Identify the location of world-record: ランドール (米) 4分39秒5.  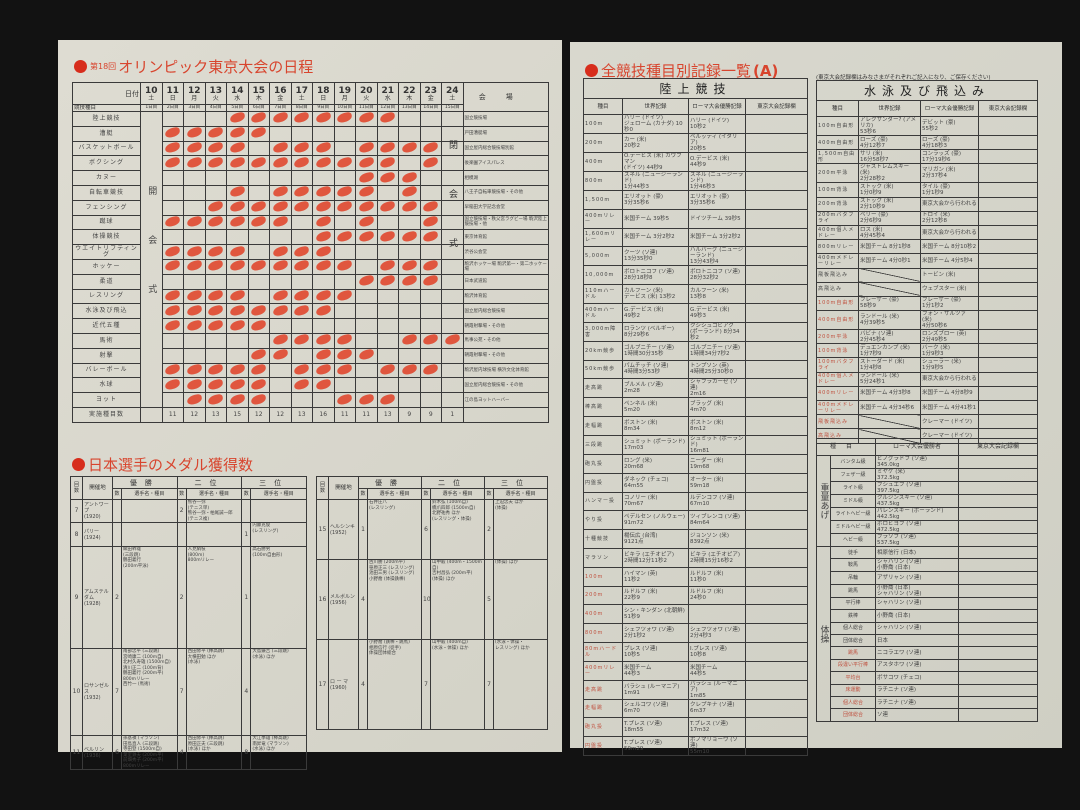
(889, 320).